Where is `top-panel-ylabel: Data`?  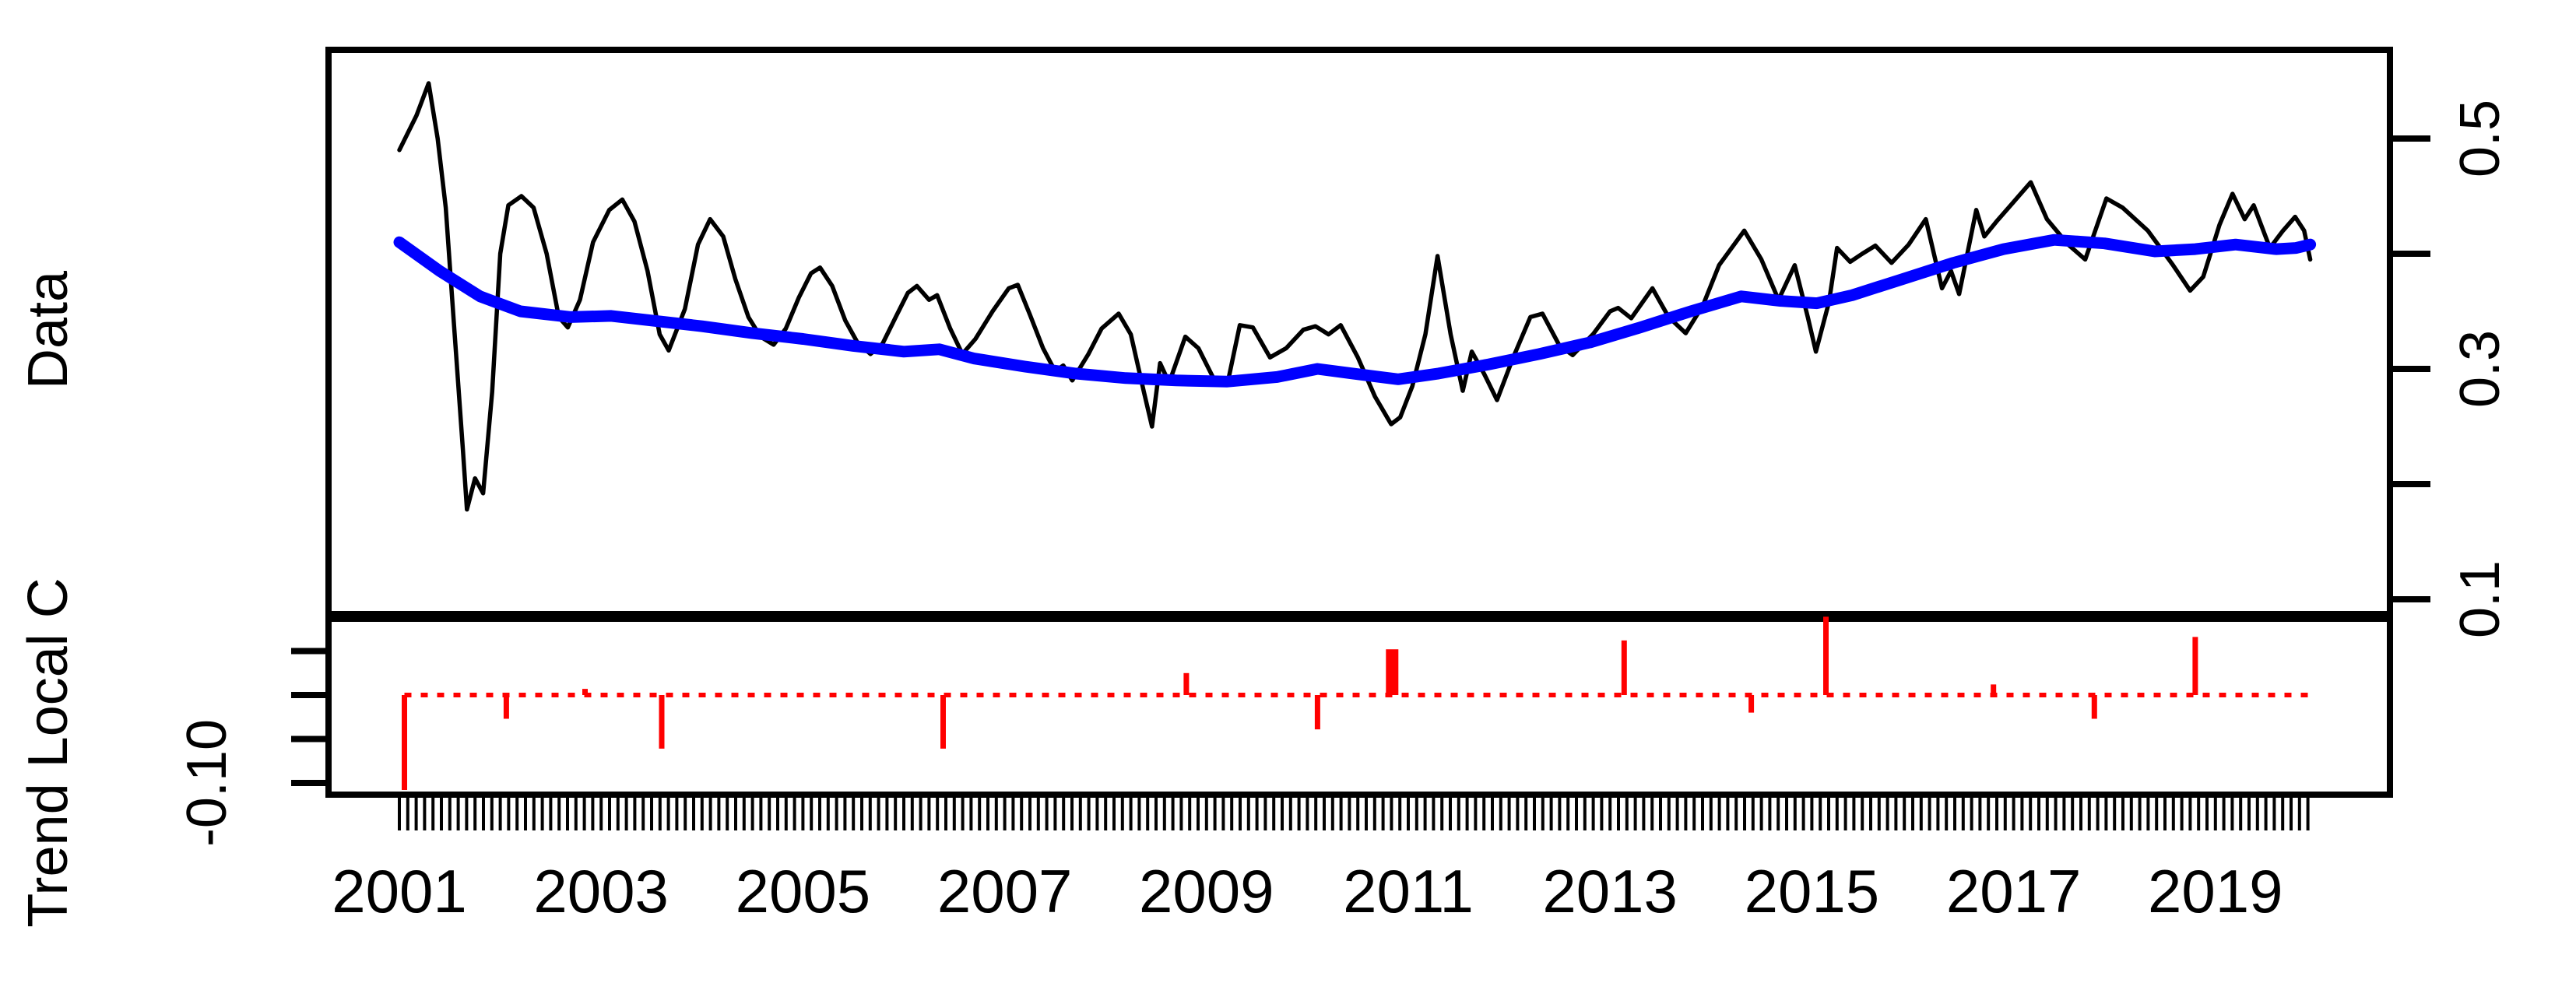
top-panel-ylabel: Data is located at coordinates (48, 329).